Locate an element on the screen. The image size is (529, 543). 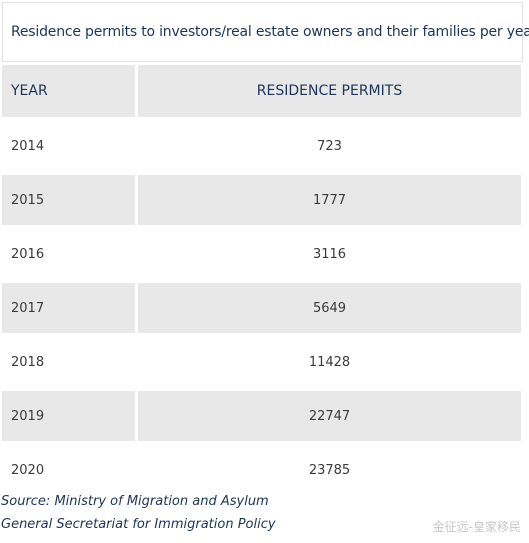
permits-cell: 1777 is located at coordinates (329, 199).